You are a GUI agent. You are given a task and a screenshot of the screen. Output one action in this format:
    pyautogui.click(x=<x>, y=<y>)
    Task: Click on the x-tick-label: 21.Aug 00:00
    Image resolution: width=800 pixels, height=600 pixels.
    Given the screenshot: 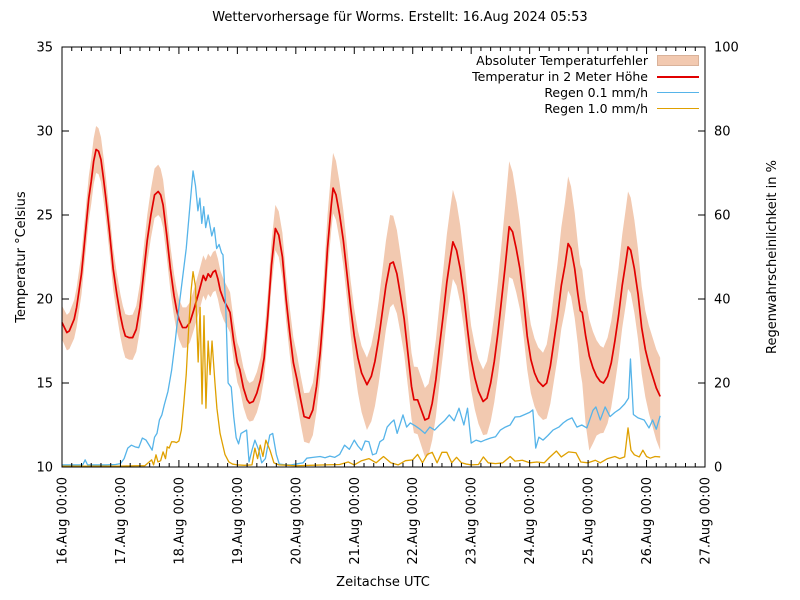 What is the action you would take?
    pyautogui.click(x=355, y=521)
    